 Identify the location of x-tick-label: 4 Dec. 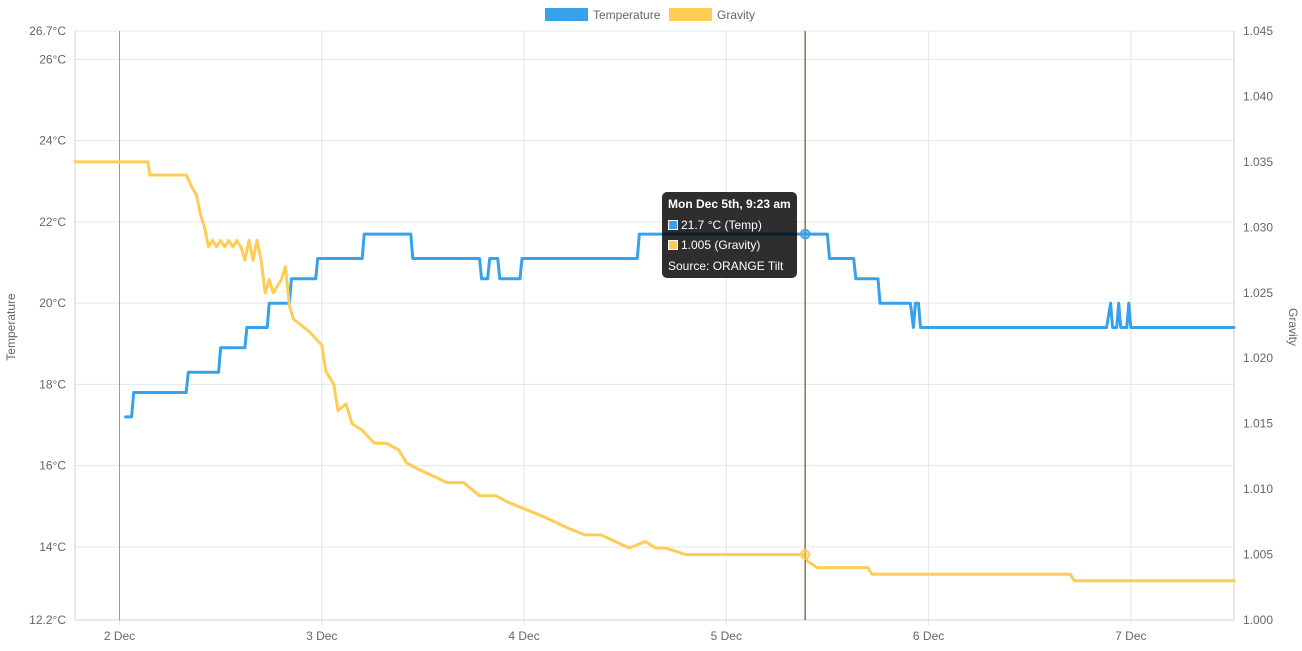
(523, 636).